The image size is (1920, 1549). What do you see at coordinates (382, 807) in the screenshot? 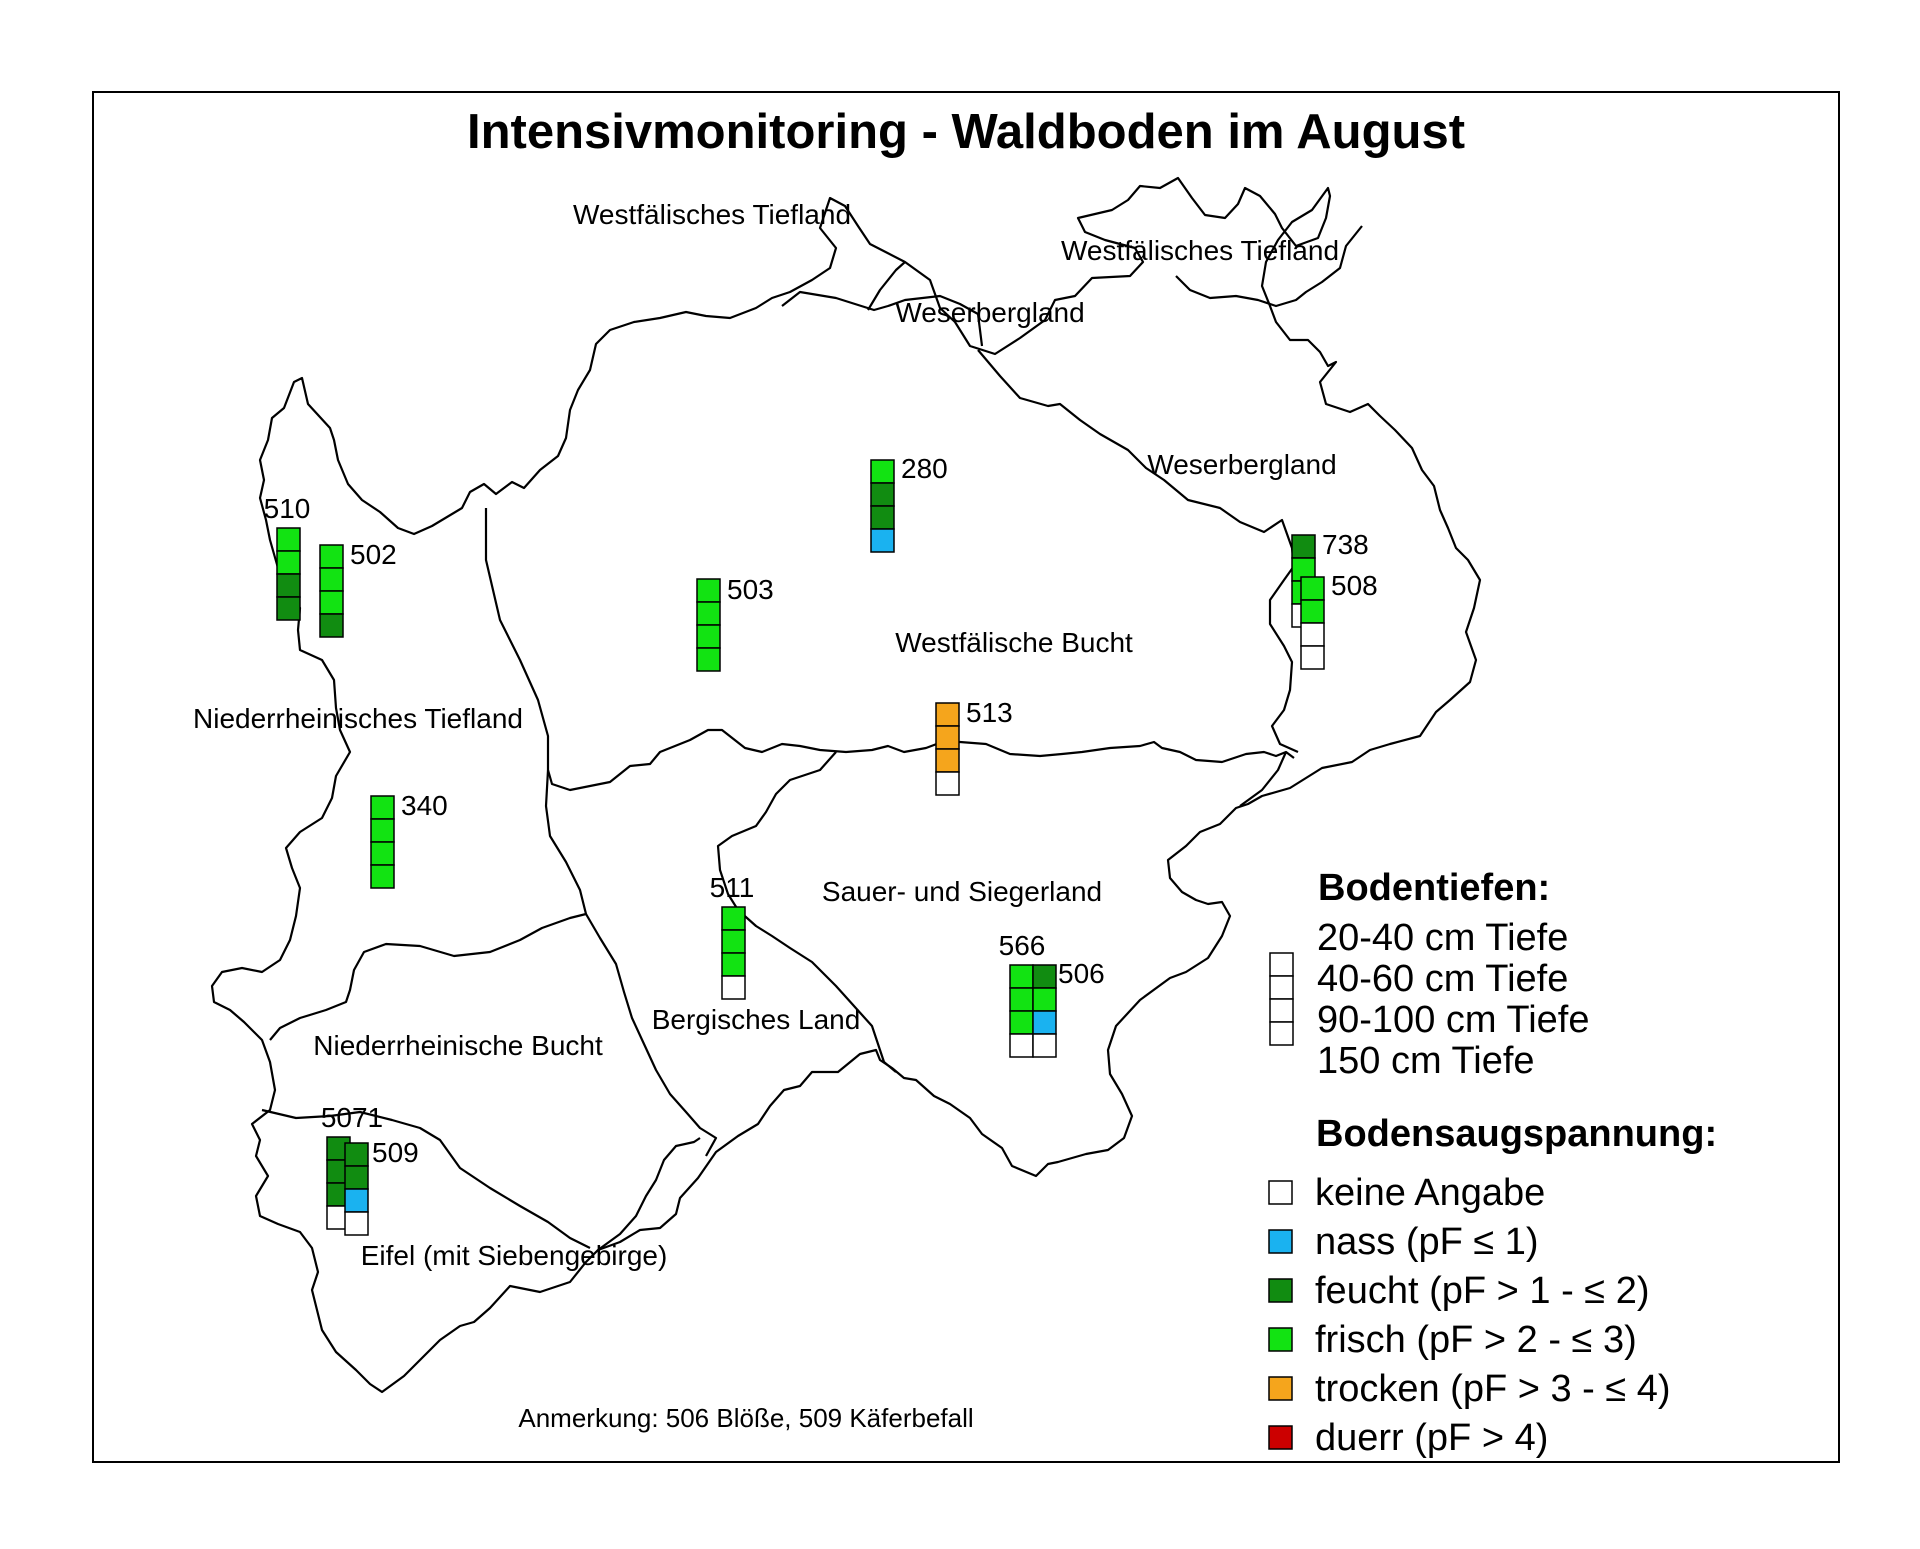
I see `station-340-depth-1-cell` at bounding box center [382, 807].